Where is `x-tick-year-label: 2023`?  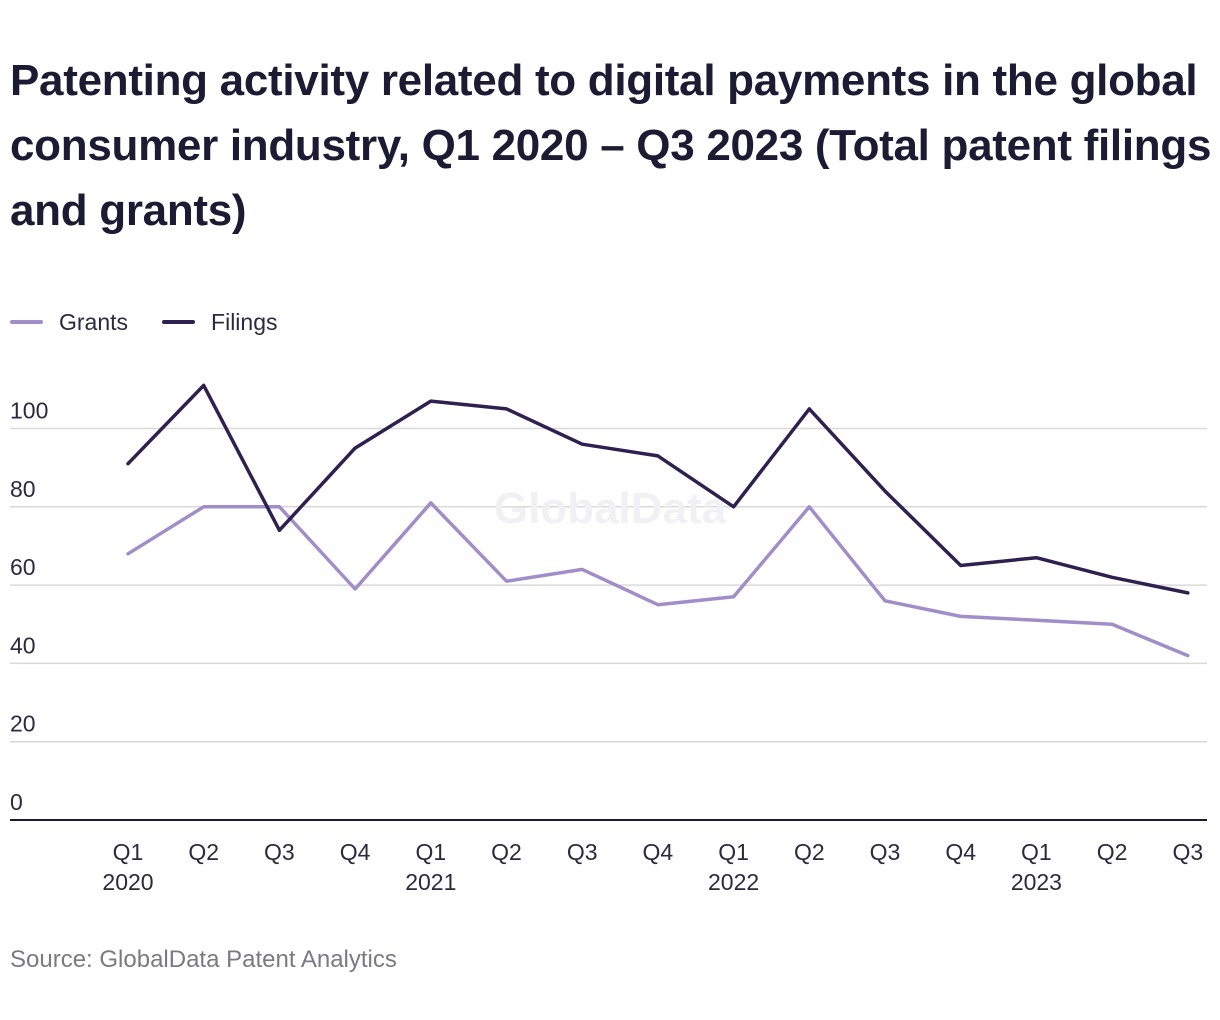 x-tick-year-label: 2023 is located at coordinates (1036, 882).